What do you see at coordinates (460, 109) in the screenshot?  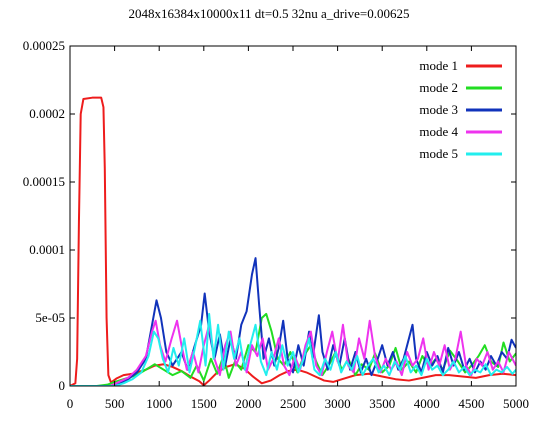 I see `legend: mode 1 mode 2 mode 3 mode 4 mode 5` at bounding box center [460, 109].